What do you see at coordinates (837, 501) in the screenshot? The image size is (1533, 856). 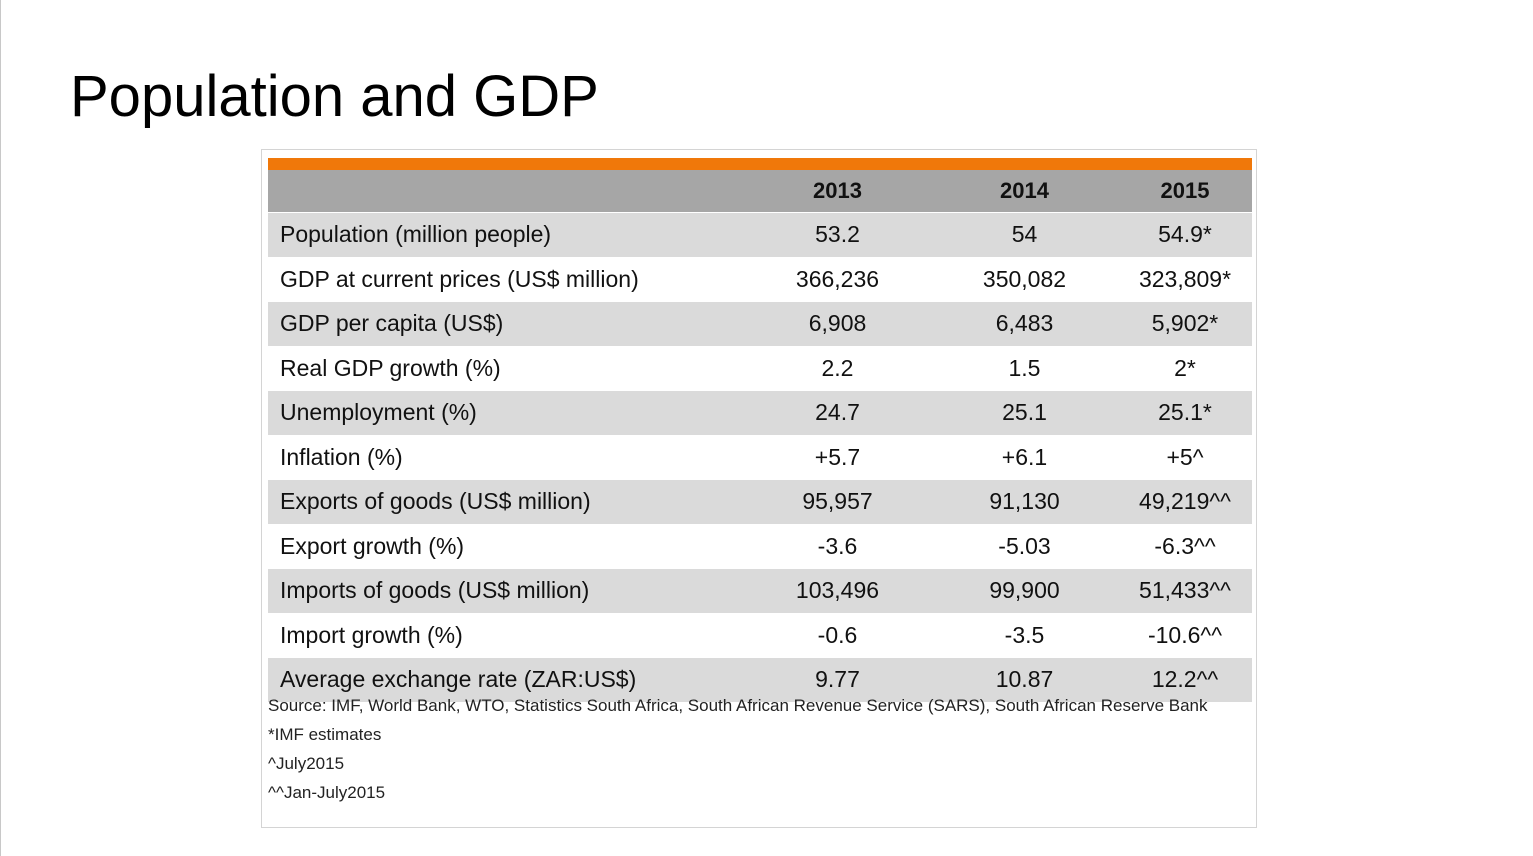 I see `value-2013: 95,957` at bounding box center [837, 501].